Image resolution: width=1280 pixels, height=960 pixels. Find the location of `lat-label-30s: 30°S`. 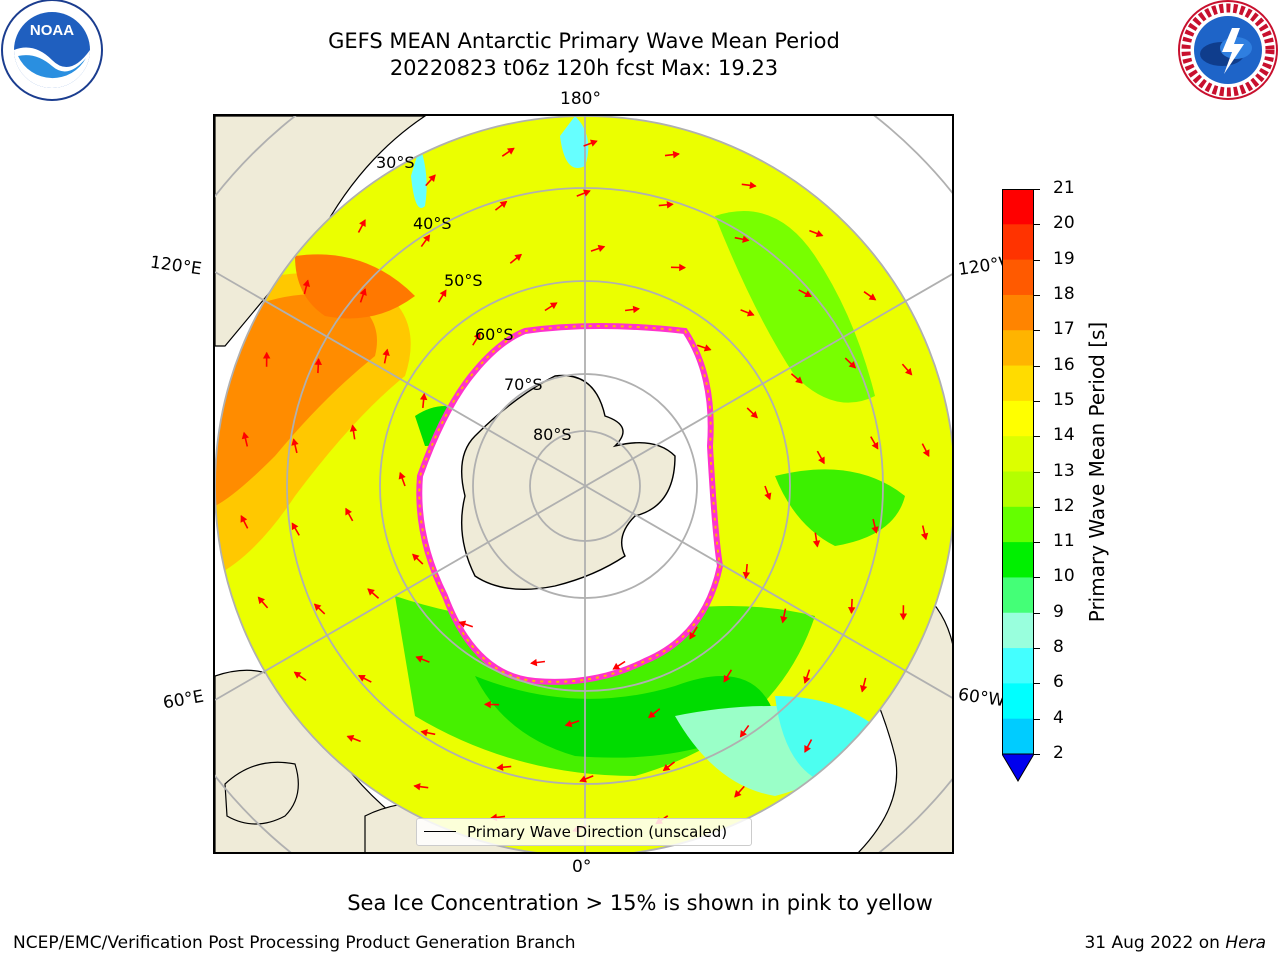

lat-label-30s: 30°S is located at coordinates (395, 162).